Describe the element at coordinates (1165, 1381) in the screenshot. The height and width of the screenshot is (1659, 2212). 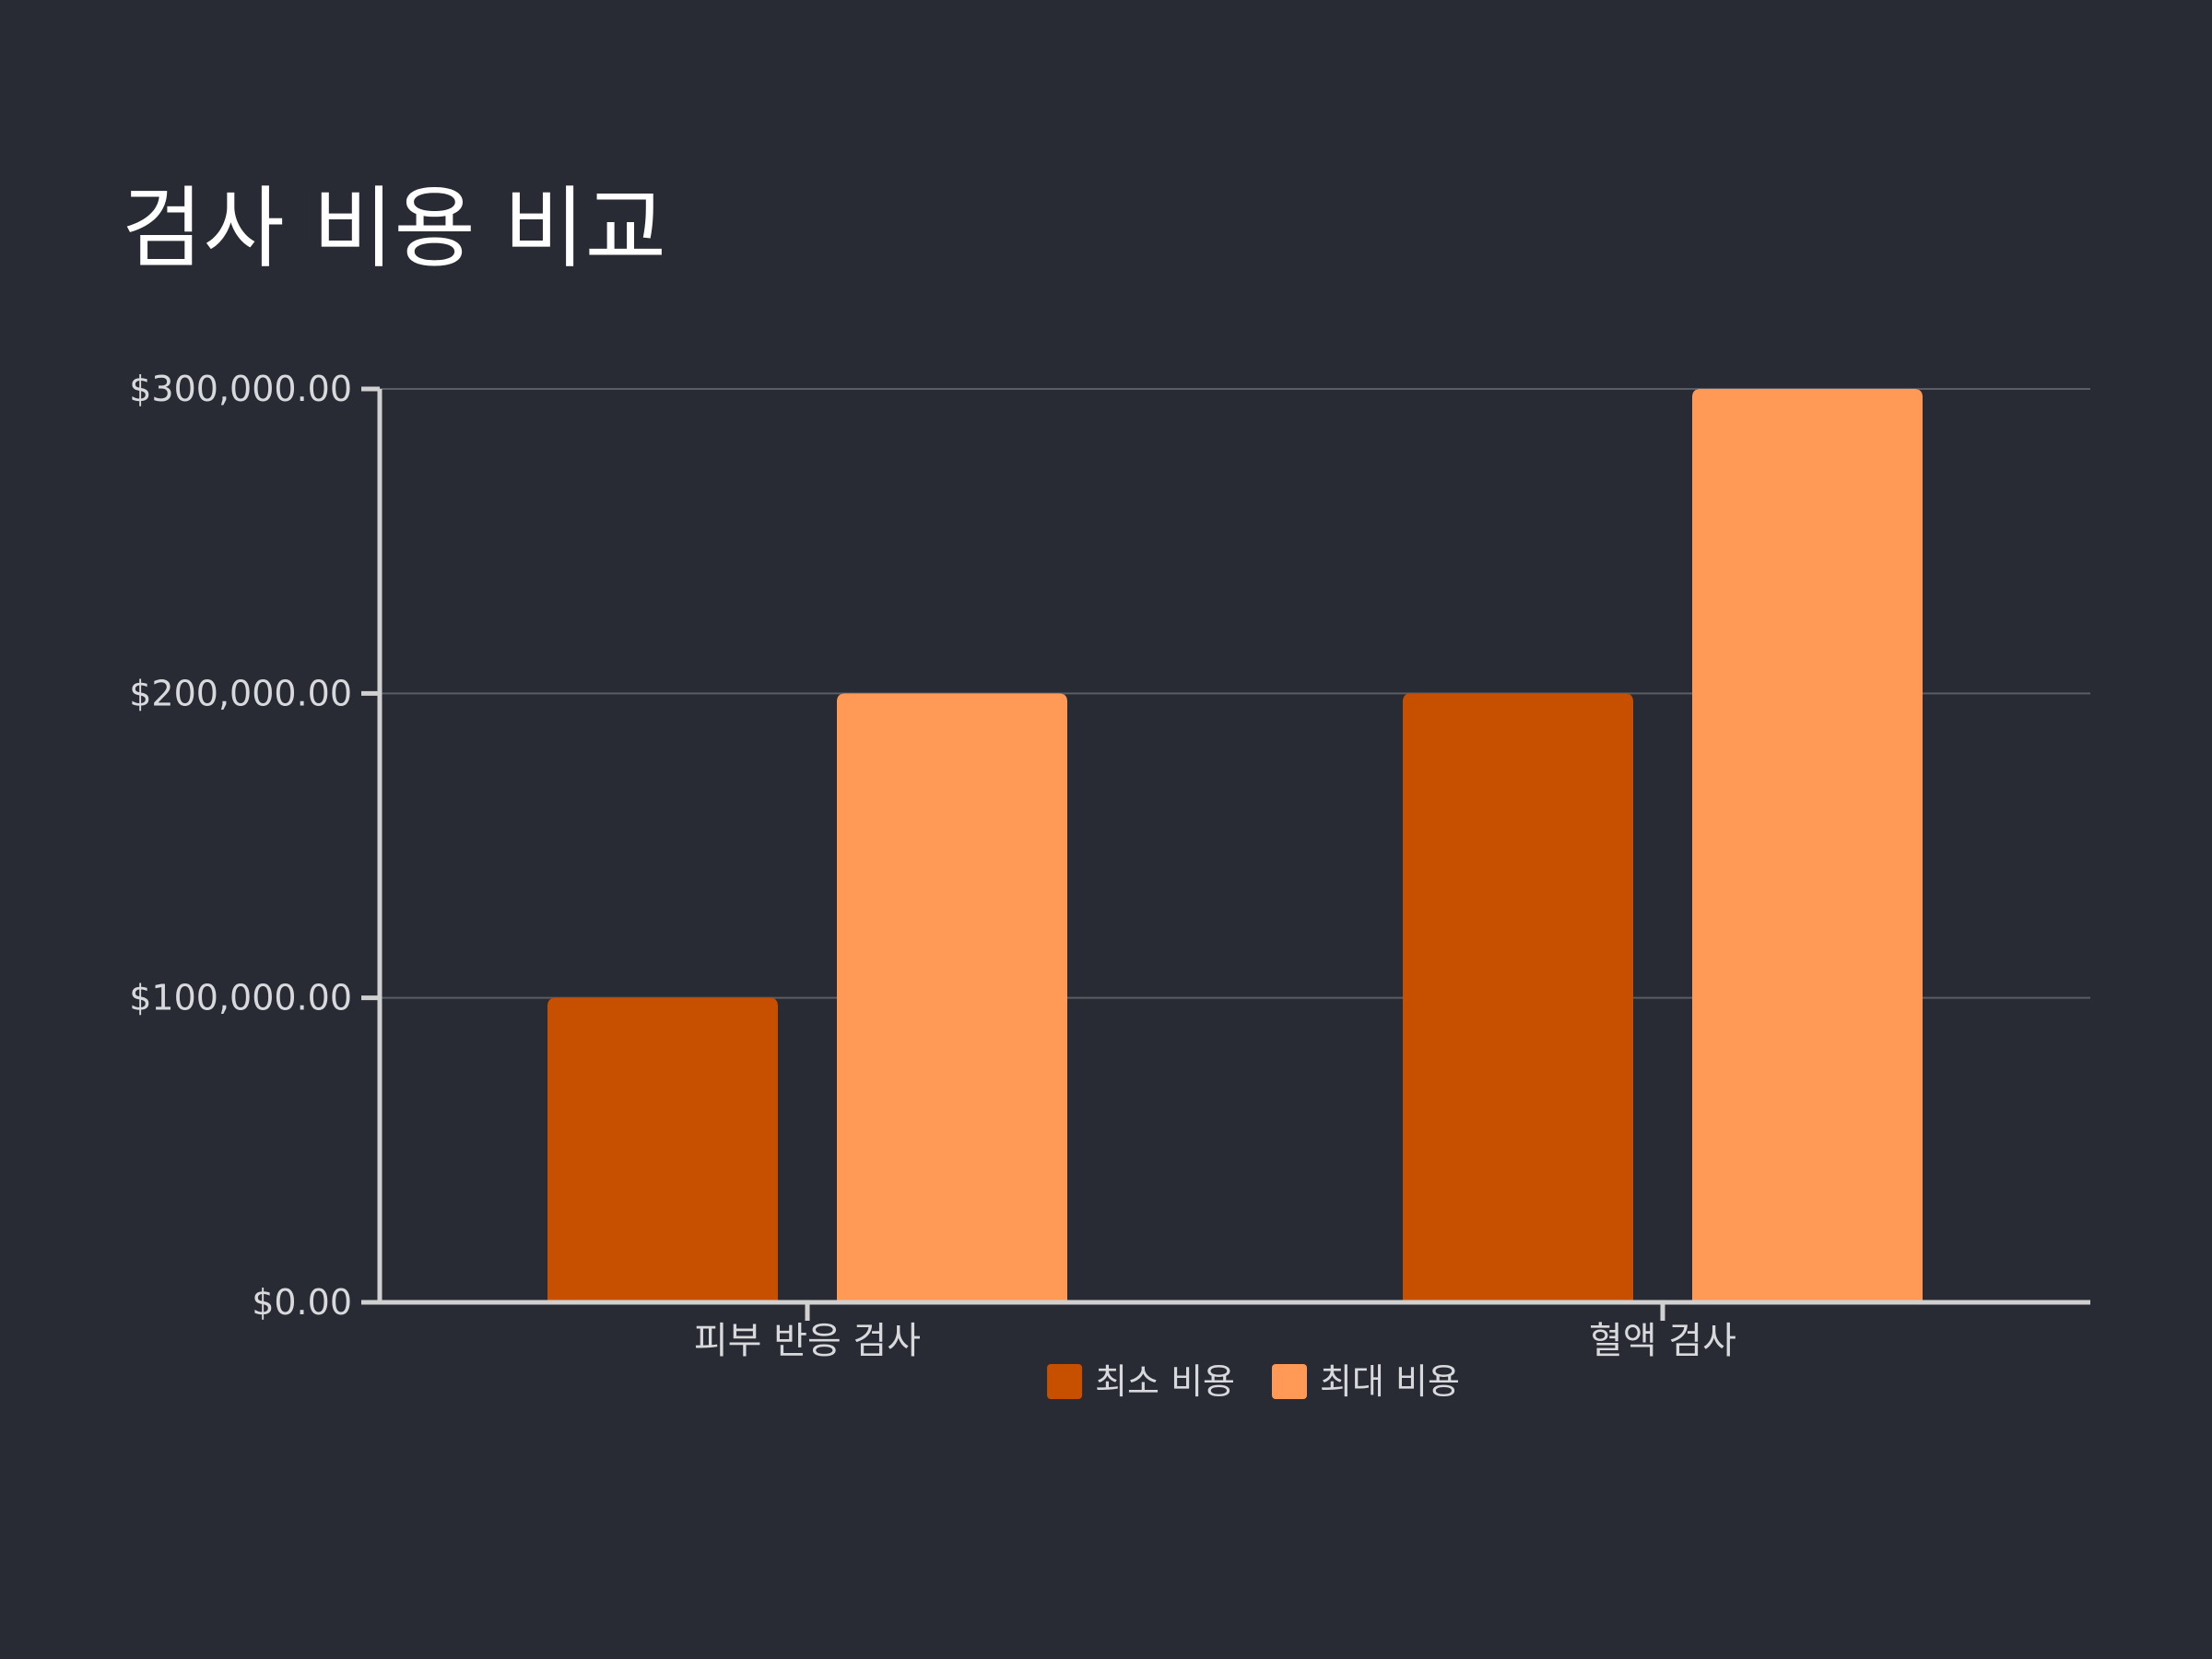
I see `legend-label: 최소 비용` at that location.